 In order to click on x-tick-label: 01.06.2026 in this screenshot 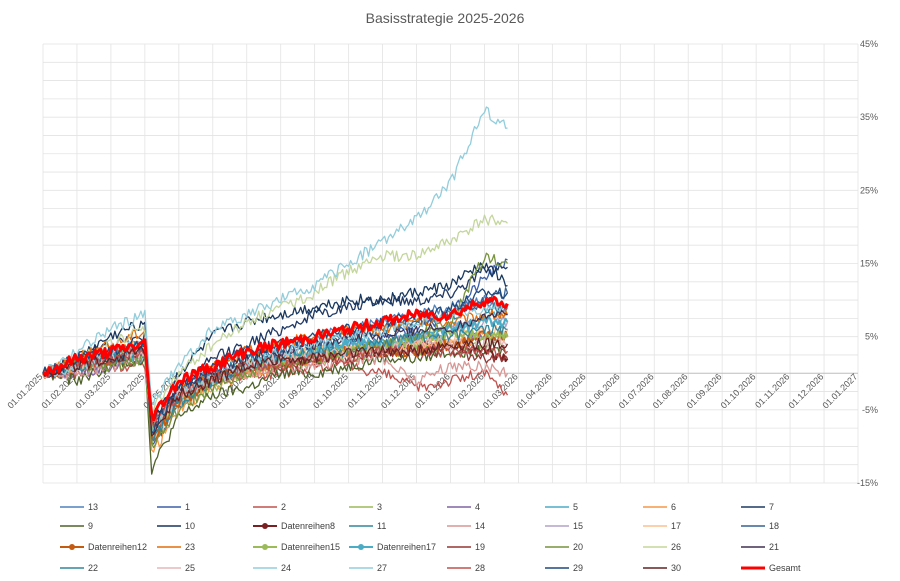, I will do `click(602, 391)`.